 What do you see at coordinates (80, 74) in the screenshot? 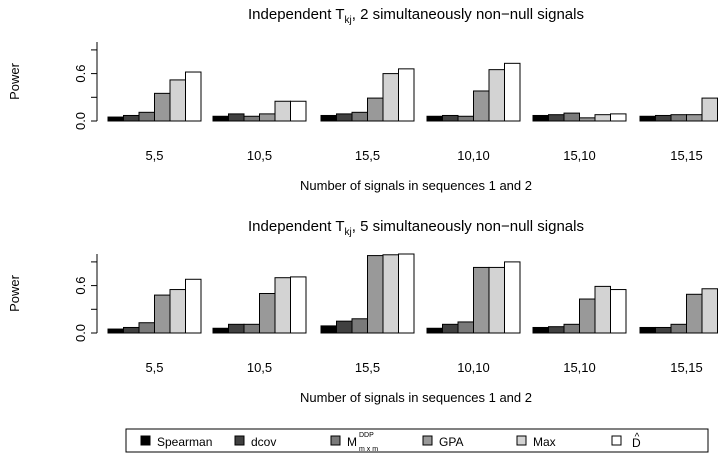
I see `y-tick-label: 0.6` at bounding box center [80, 74].